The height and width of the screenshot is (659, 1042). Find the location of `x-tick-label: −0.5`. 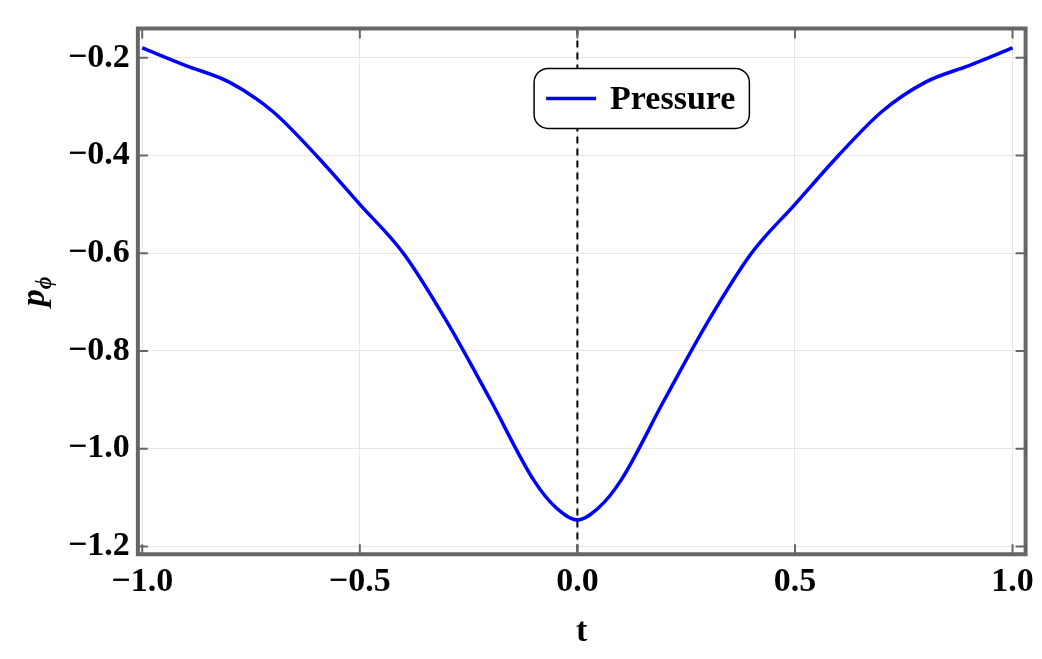

x-tick-label: −0.5 is located at coordinates (359, 580).